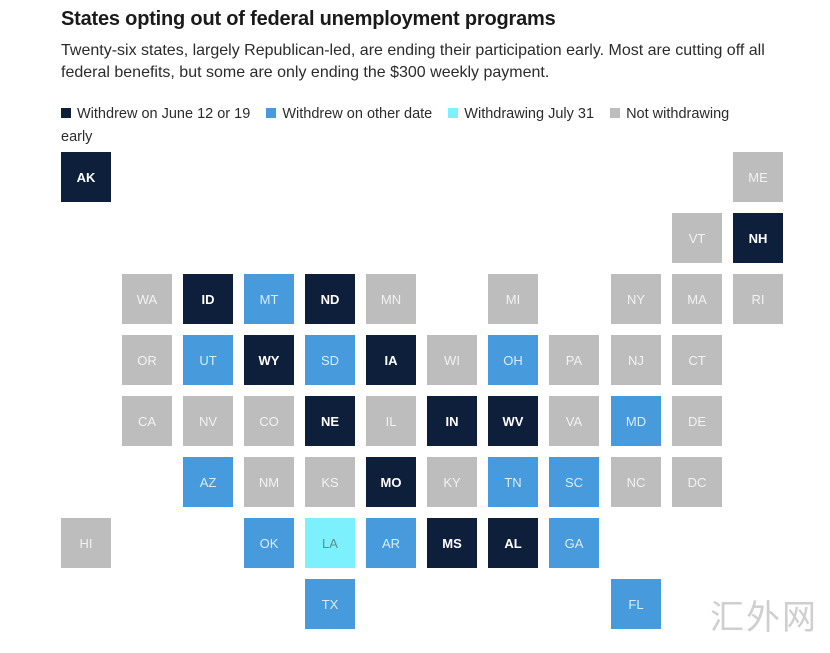  Describe the element at coordinates (697, 482) in the screenshot. I see `state-tile-dc: DC` at that location.